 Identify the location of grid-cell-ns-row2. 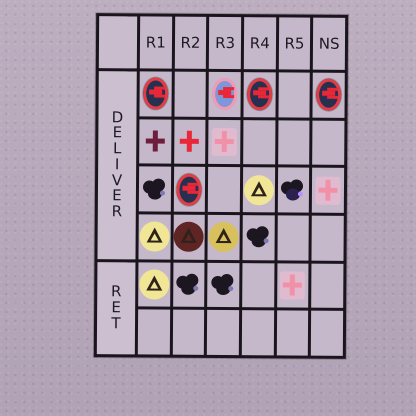
(328, 143).